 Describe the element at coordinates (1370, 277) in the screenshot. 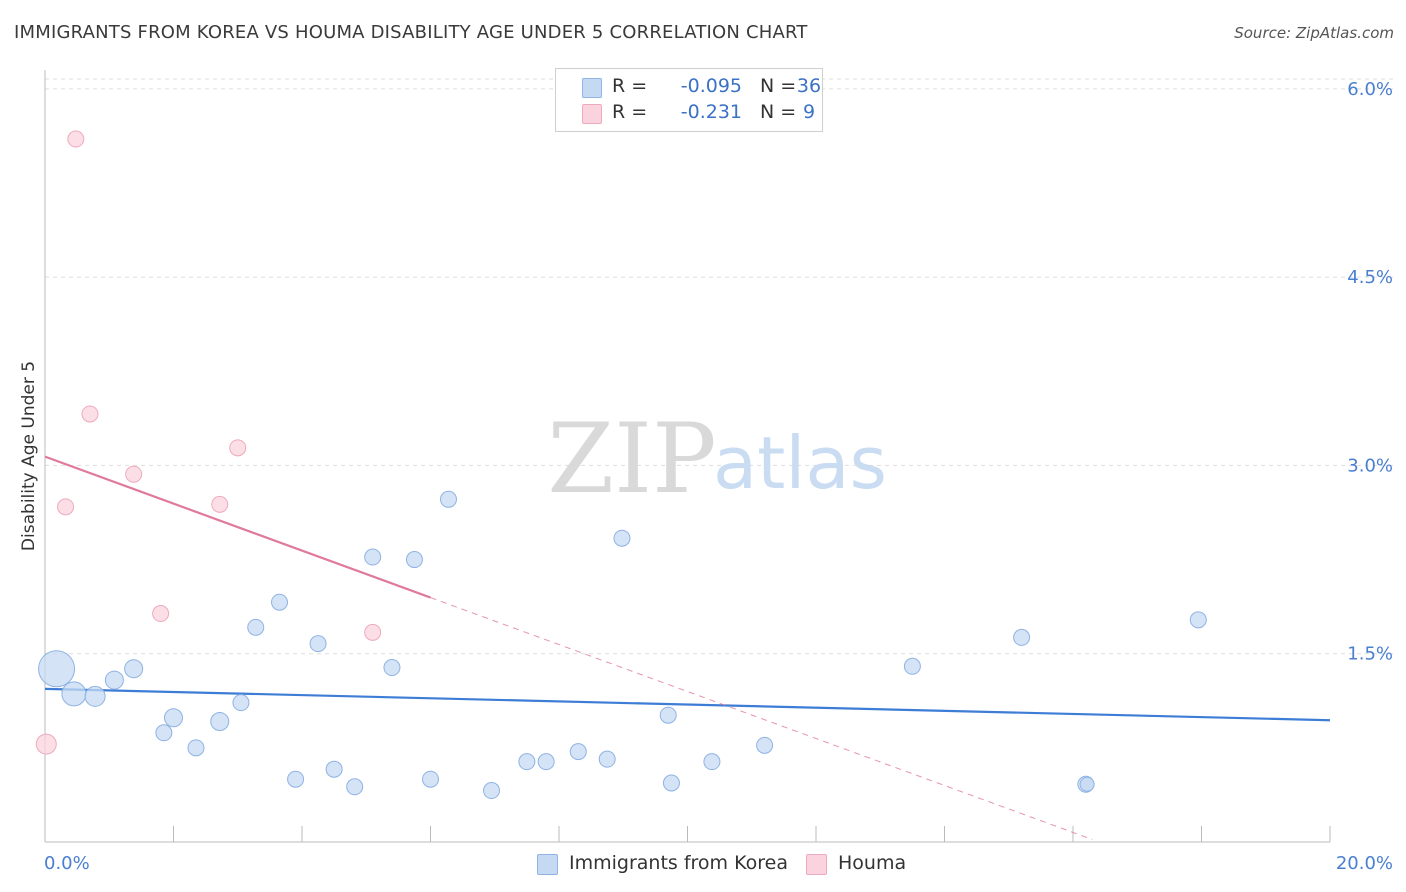

I see `y-tick-label: 4.5%` at that location.